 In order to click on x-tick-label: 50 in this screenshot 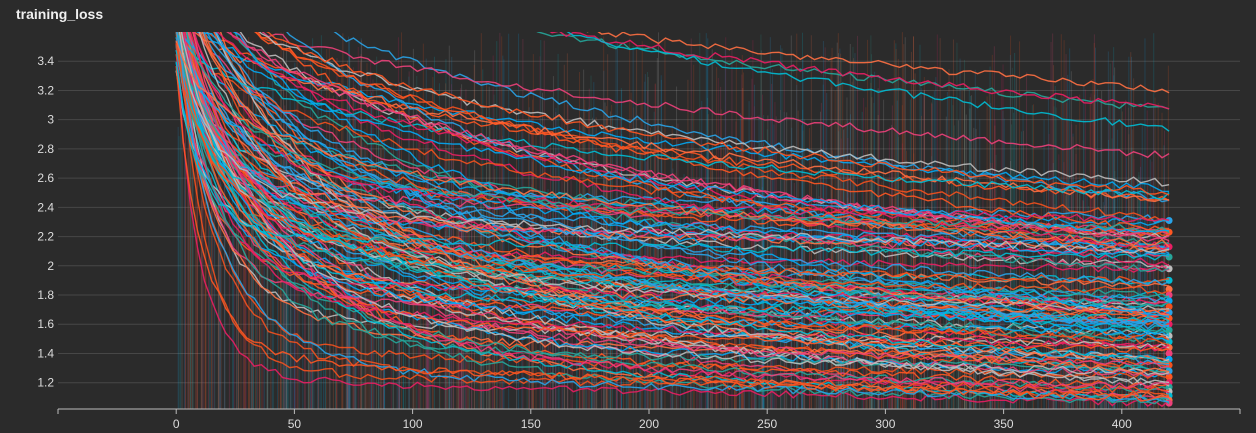, I will do `click(295, 424)`.